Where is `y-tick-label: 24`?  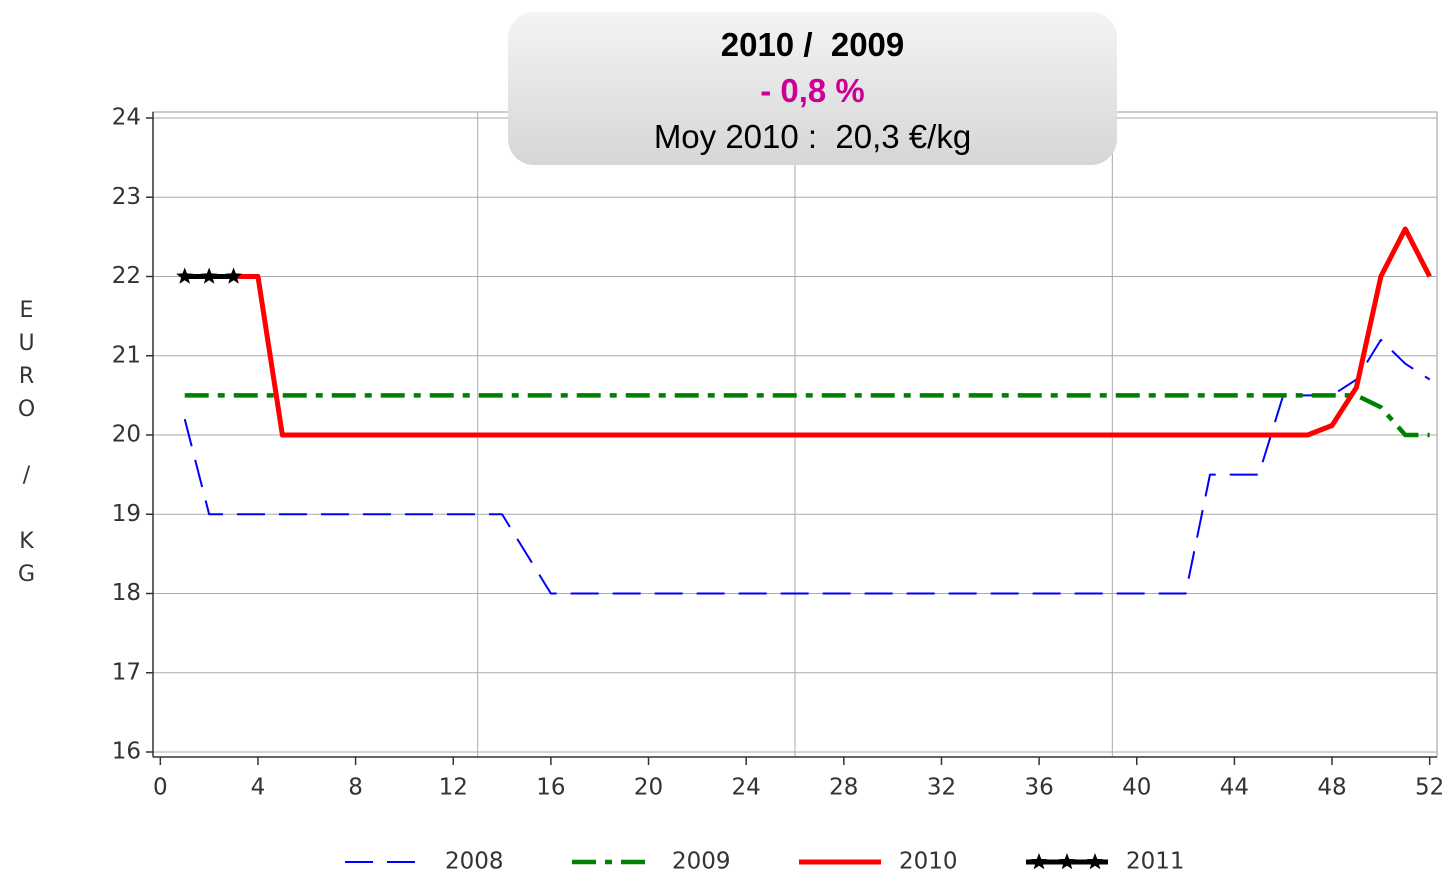 y-tick-label: 24 is located at coordinates (126, 118).